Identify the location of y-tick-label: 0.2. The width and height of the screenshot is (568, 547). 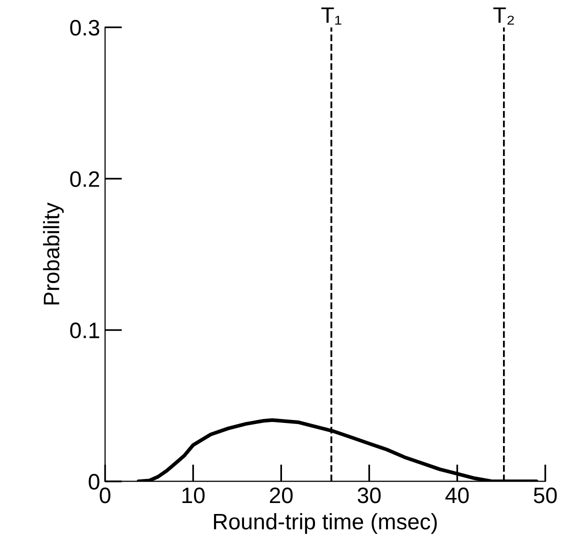
(85, 179).